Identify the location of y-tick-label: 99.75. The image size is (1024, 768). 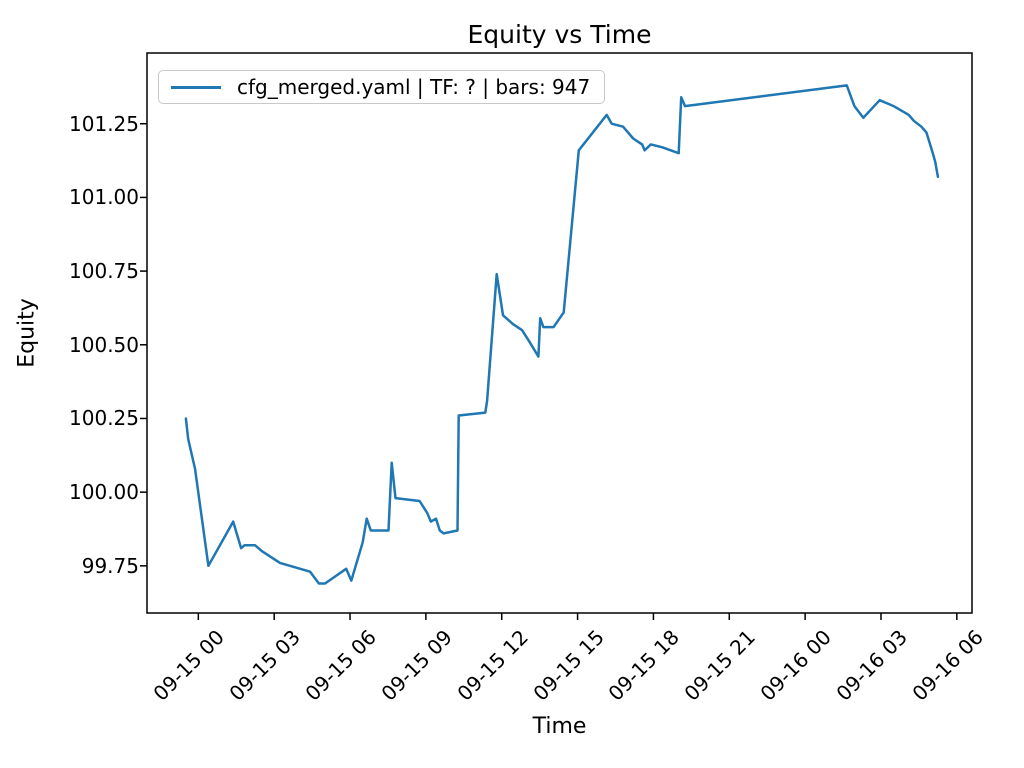
(110, 565).